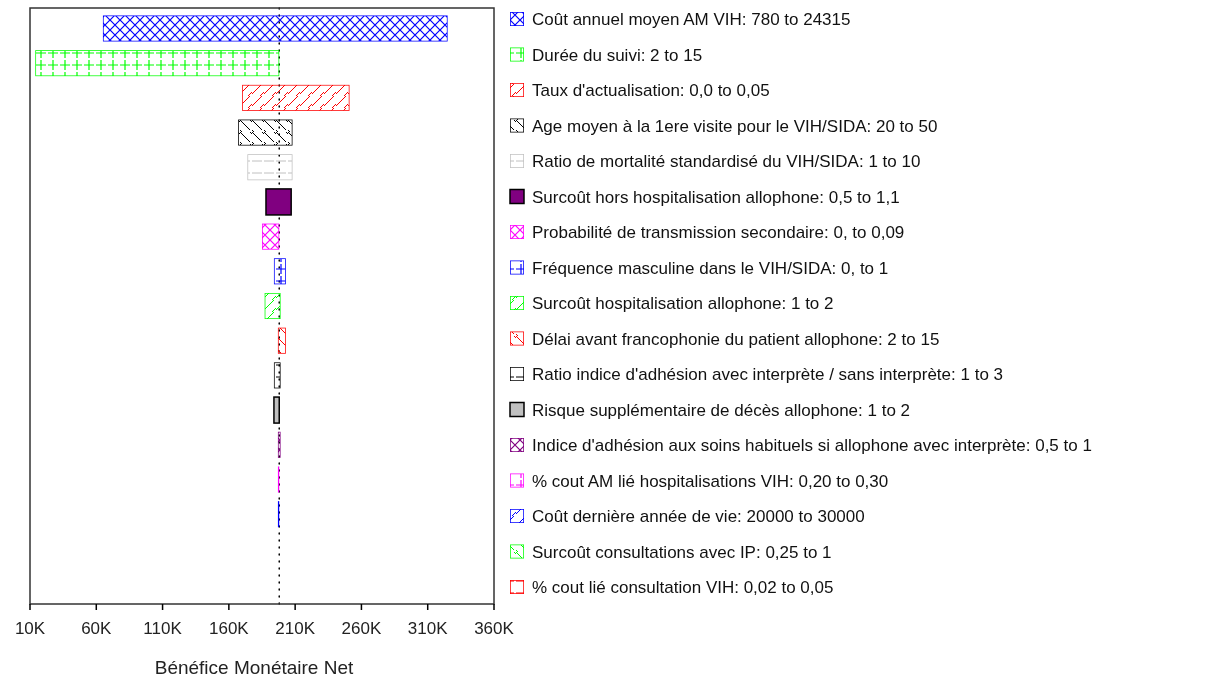 This screenshot has width=1222, height=684. What do you see at coordinates (812, 445) in the screenshot?
I see `y-tick-label: Indice d'adhésion aux soins habituels si allophone avec interprète: 0,5 to 1` at bounding box center [812, 445].